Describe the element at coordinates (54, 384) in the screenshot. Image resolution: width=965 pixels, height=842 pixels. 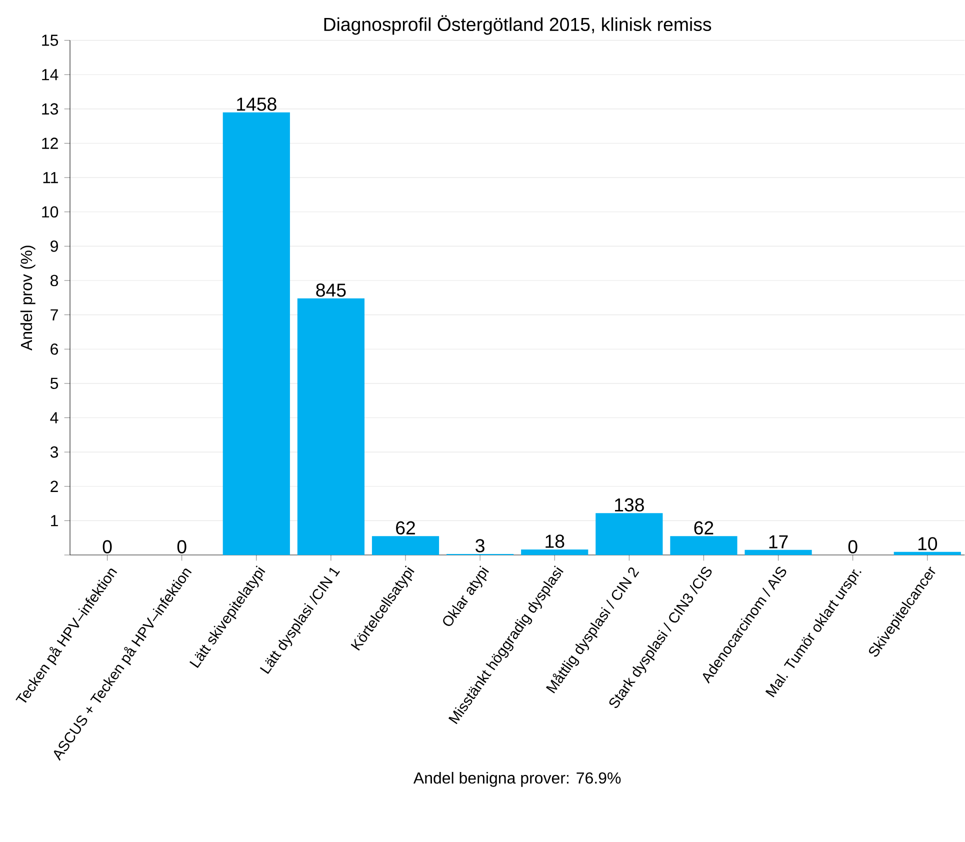
I see `y-tick-label: 5` at that location.